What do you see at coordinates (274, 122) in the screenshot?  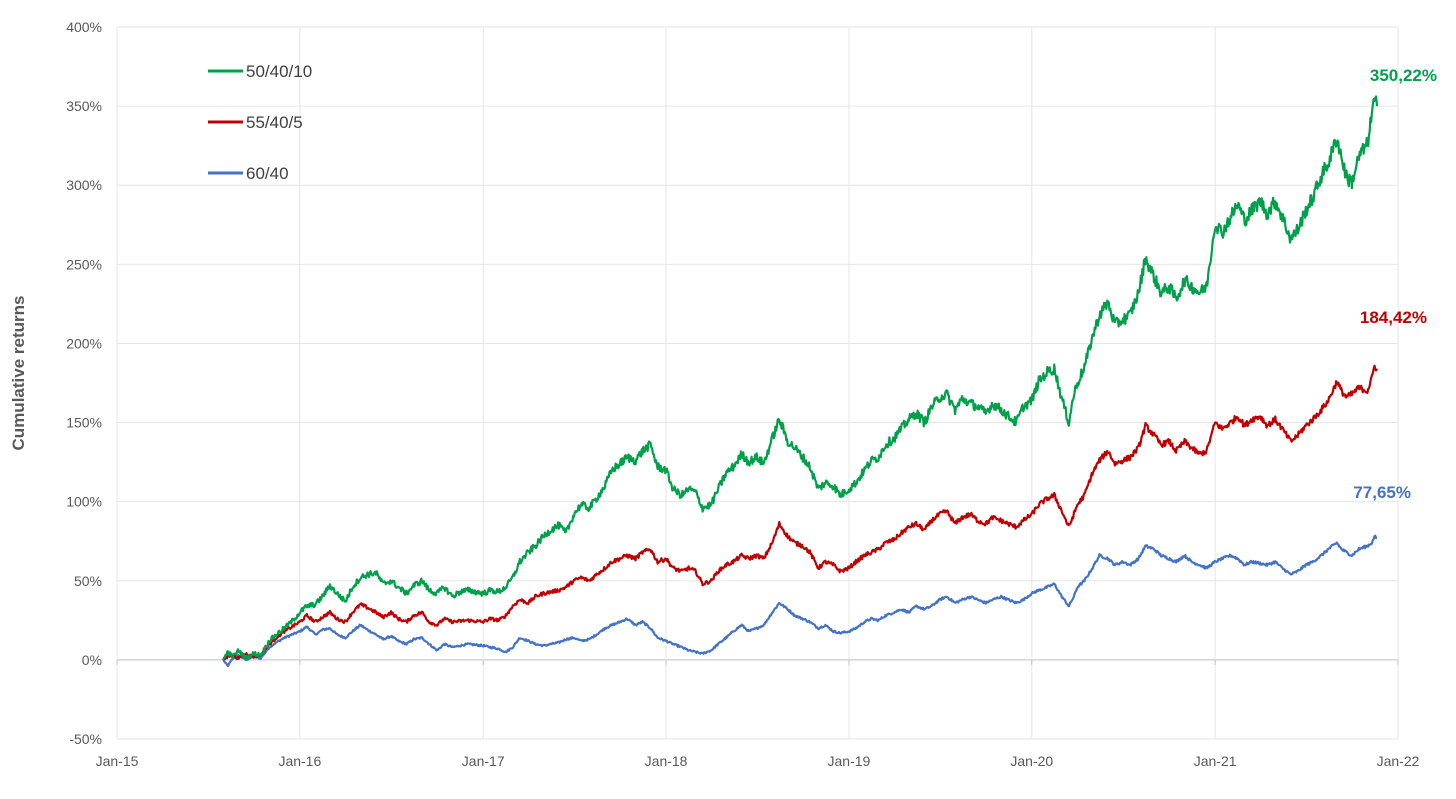 I see `legend-label: 55/40/5` at bounding box center [274, 122].